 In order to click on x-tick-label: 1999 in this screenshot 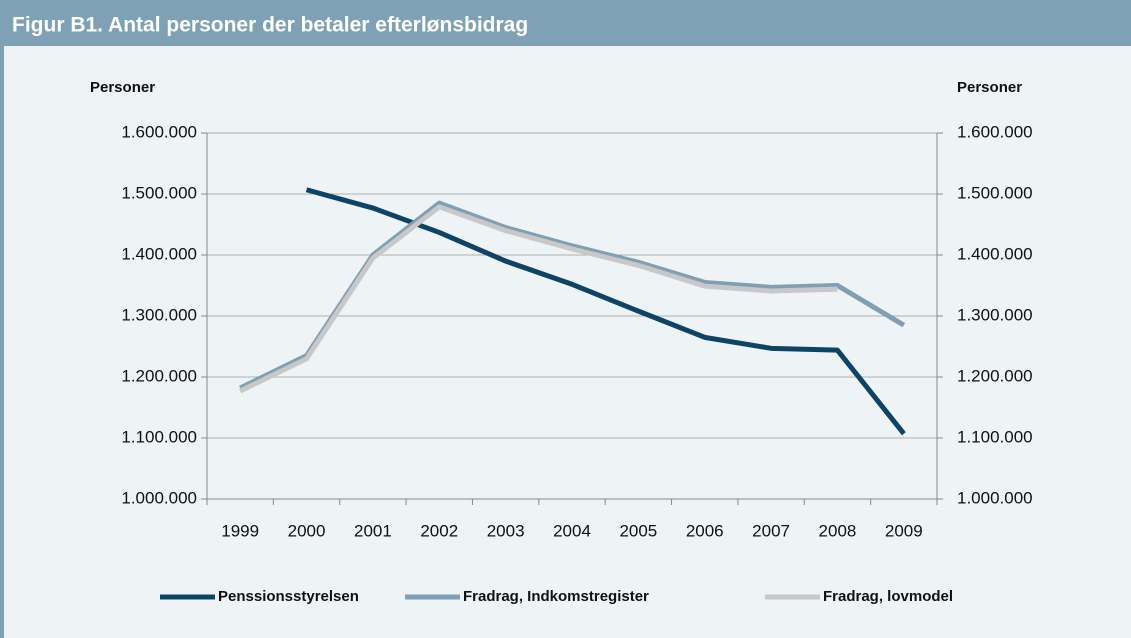, I will do `click(240, 530)`.